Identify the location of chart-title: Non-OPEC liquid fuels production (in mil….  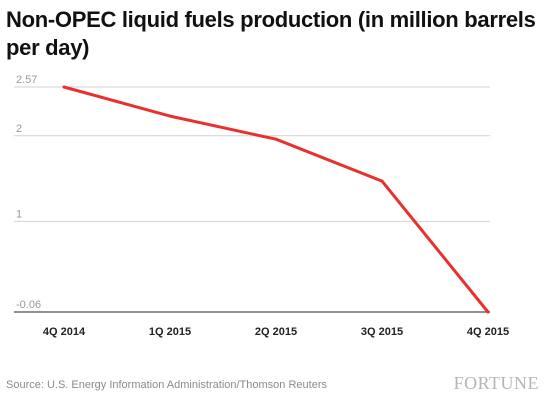
(271, 33).